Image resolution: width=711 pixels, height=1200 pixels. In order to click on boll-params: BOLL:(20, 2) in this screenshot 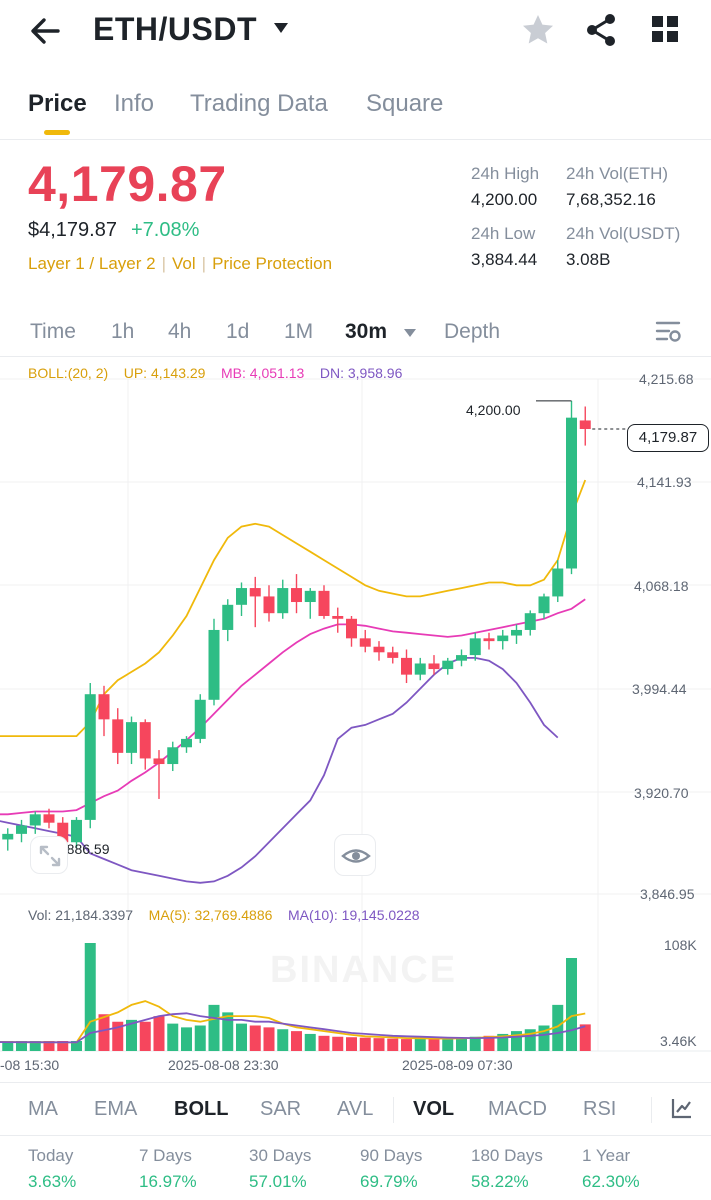, I will do `click(68, 373)`.